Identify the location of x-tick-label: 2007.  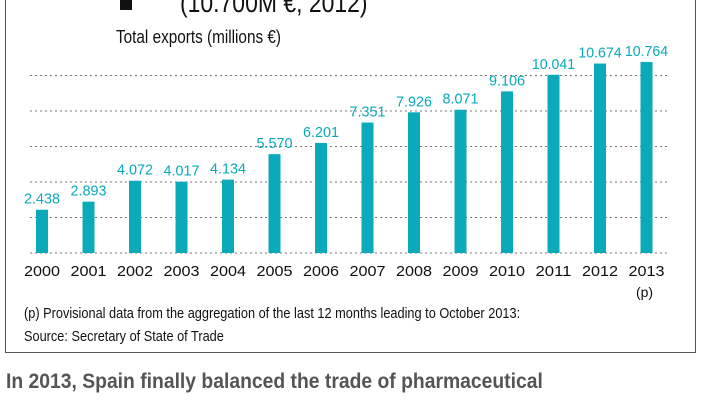
(368, 271).